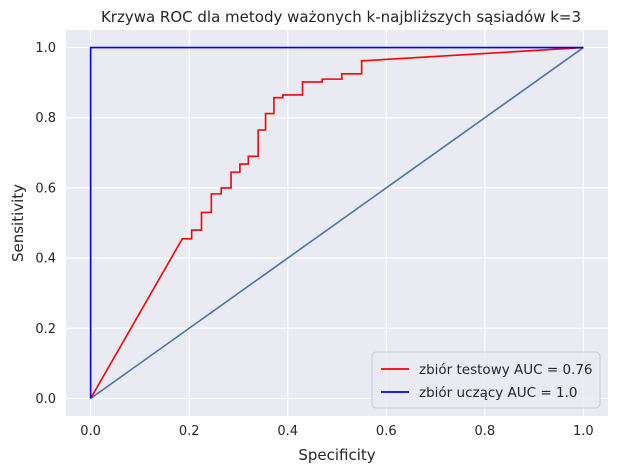 This screenshot has width=617, height=473. I want to click on y-tick-label: 0.0, so click(45, 399).